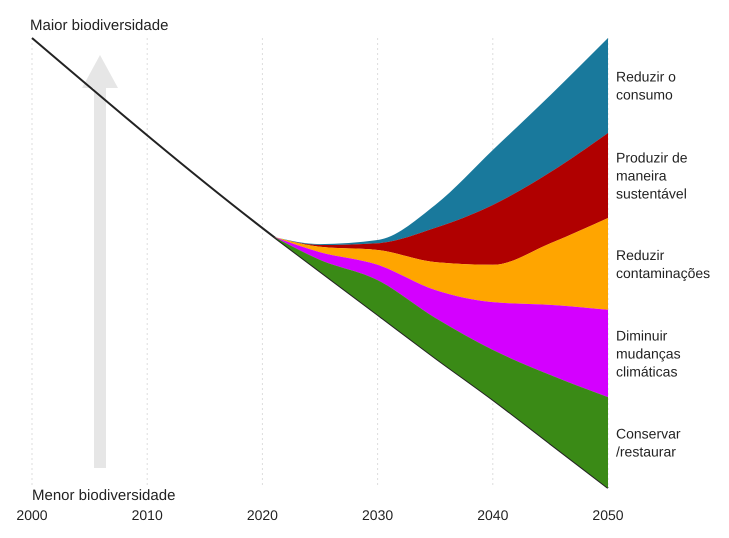 Image resolution: width=729 pixels, height=538 pixels. Describe the element at coordinates (646, 85) in the screenshot. I see `series-label: Reduzir o consumo` at that location.